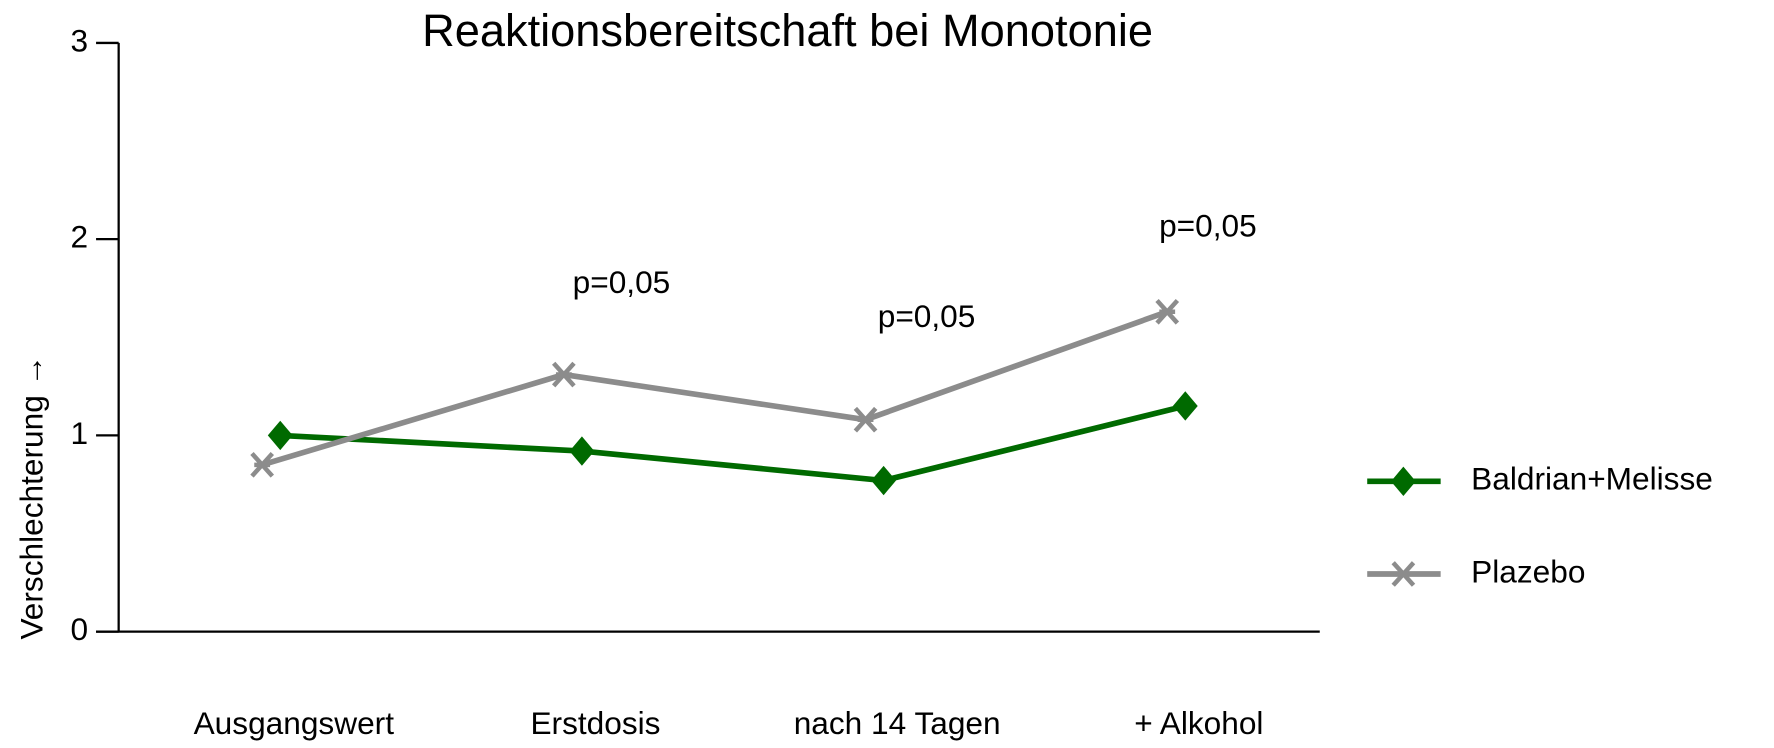  Describe the element at coordinates (80, 237) in the screenshot. I see `y-tick-label: 2` at that location.